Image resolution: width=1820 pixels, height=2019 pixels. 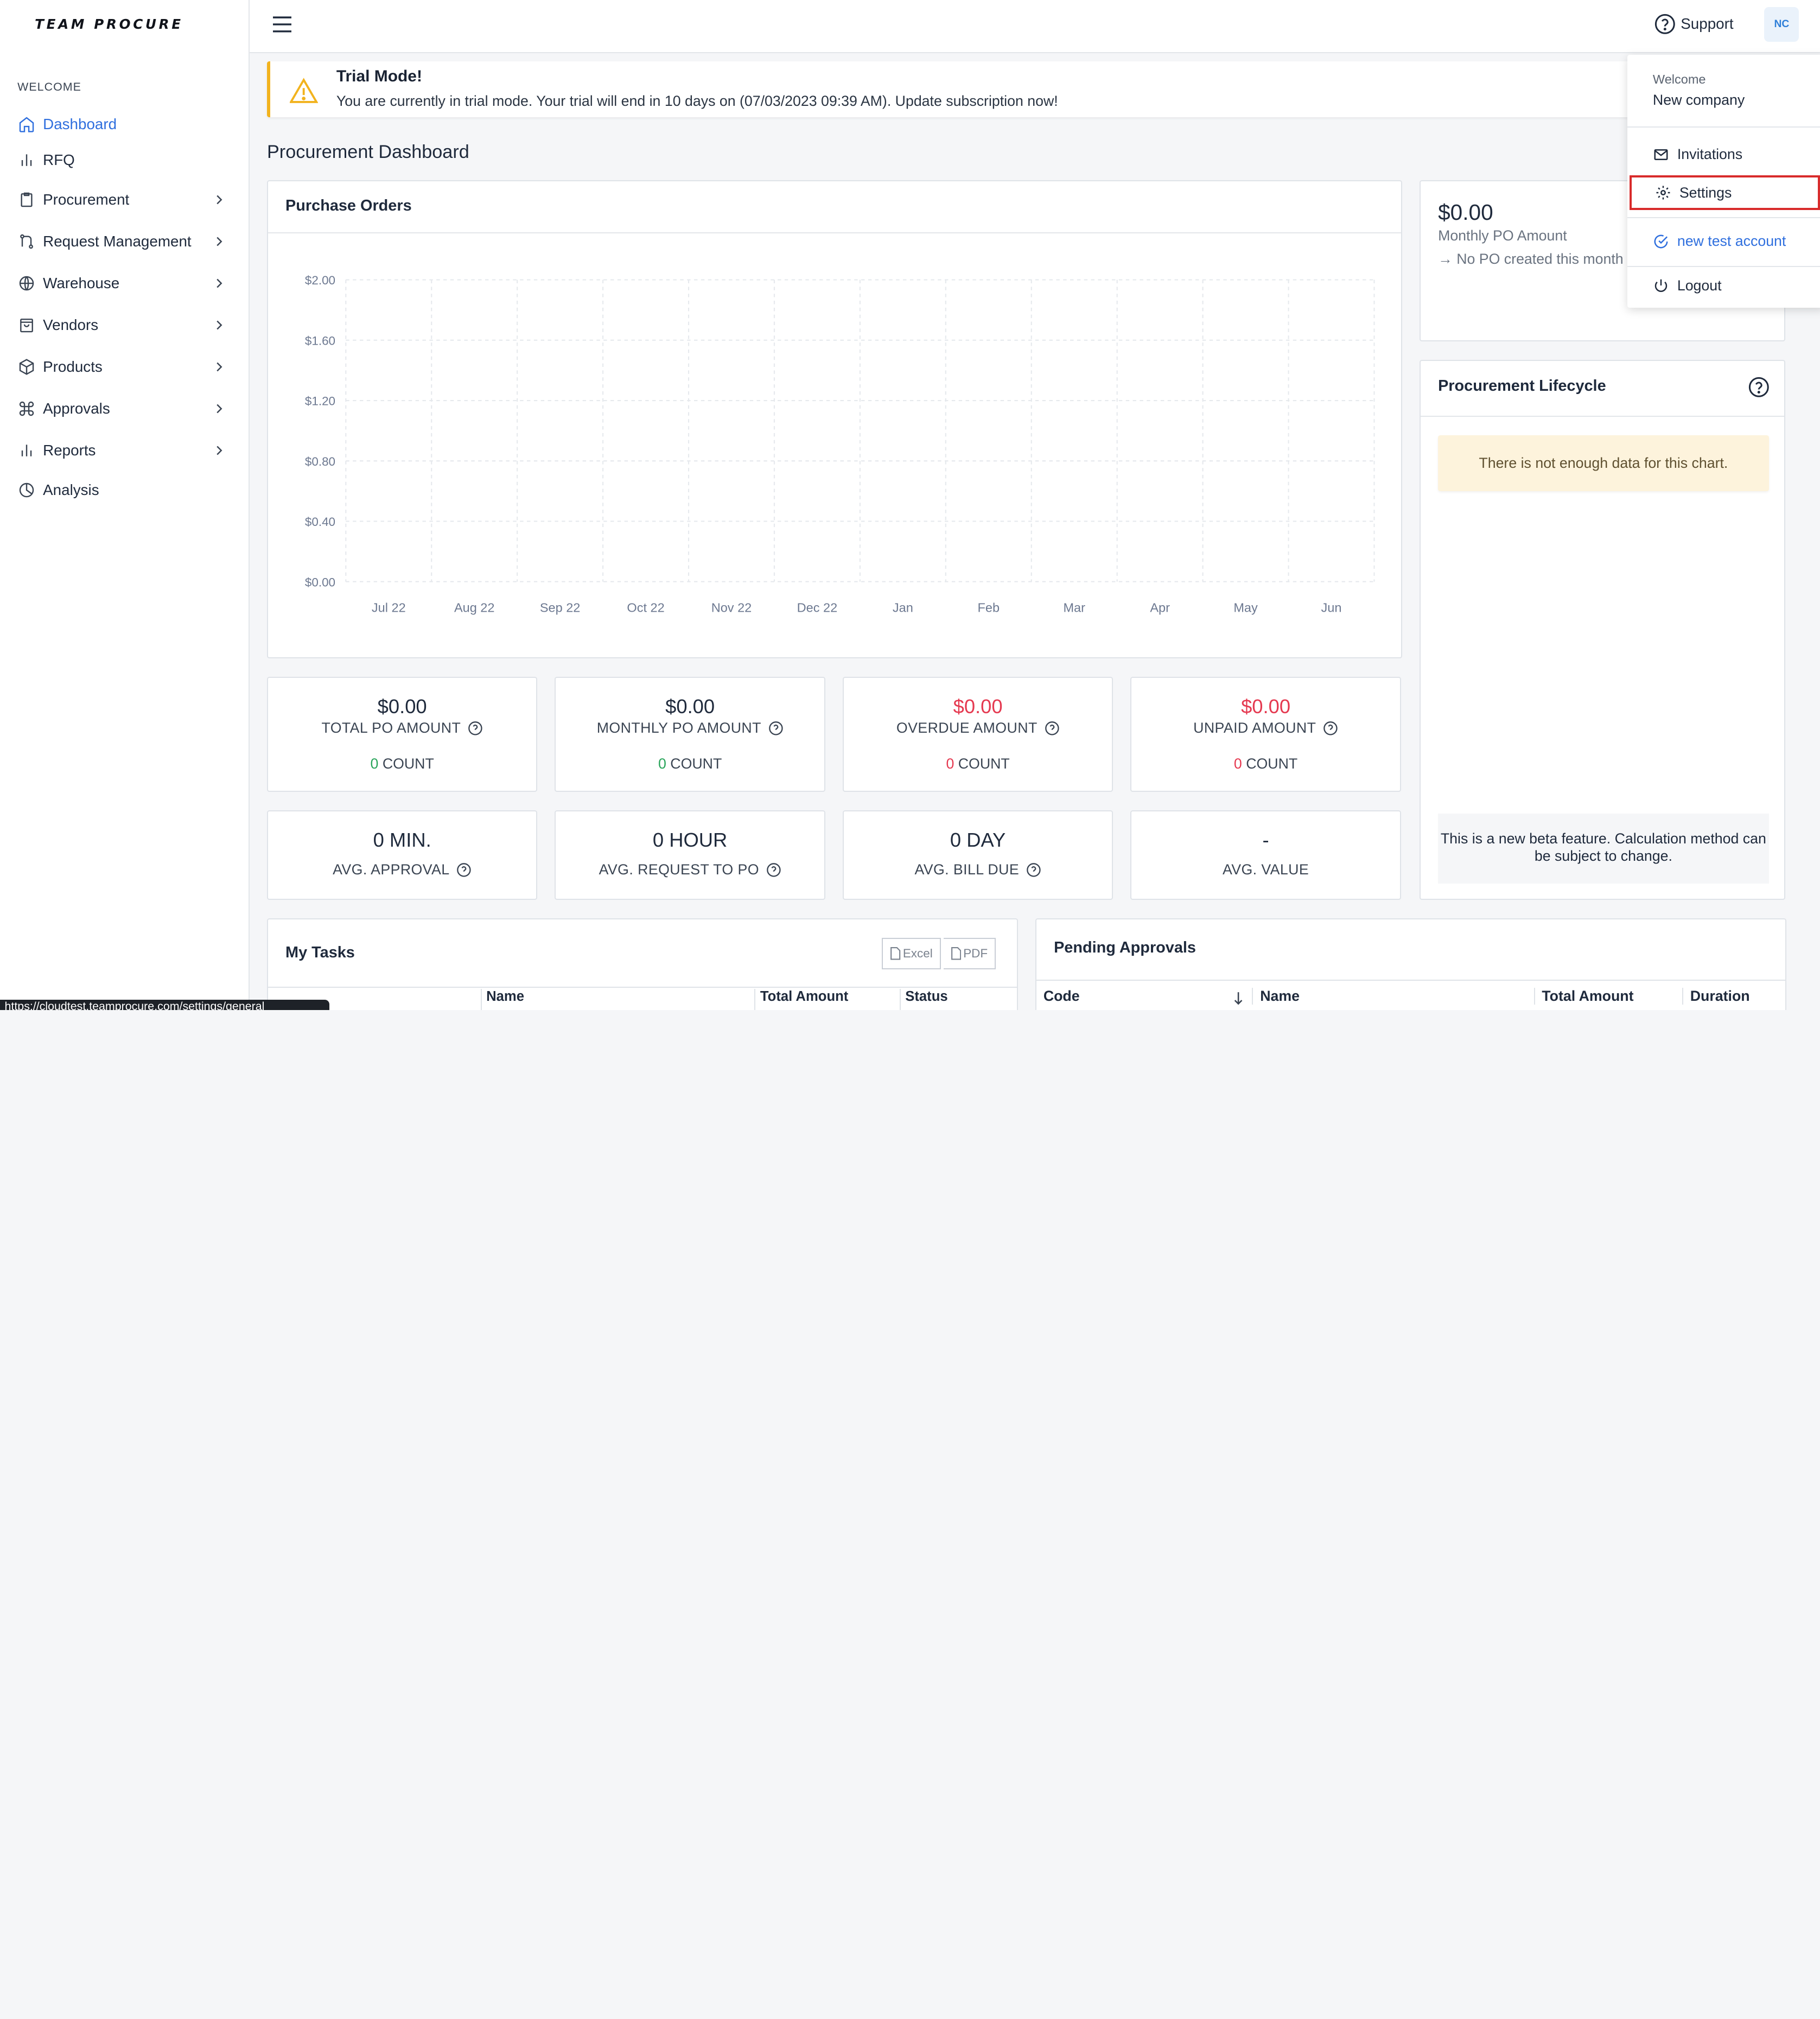 What do you see at coordinates (645, 607) in the screenshot?
I see `x-tick-label: Oct 22` at bounding box center [645, 607].